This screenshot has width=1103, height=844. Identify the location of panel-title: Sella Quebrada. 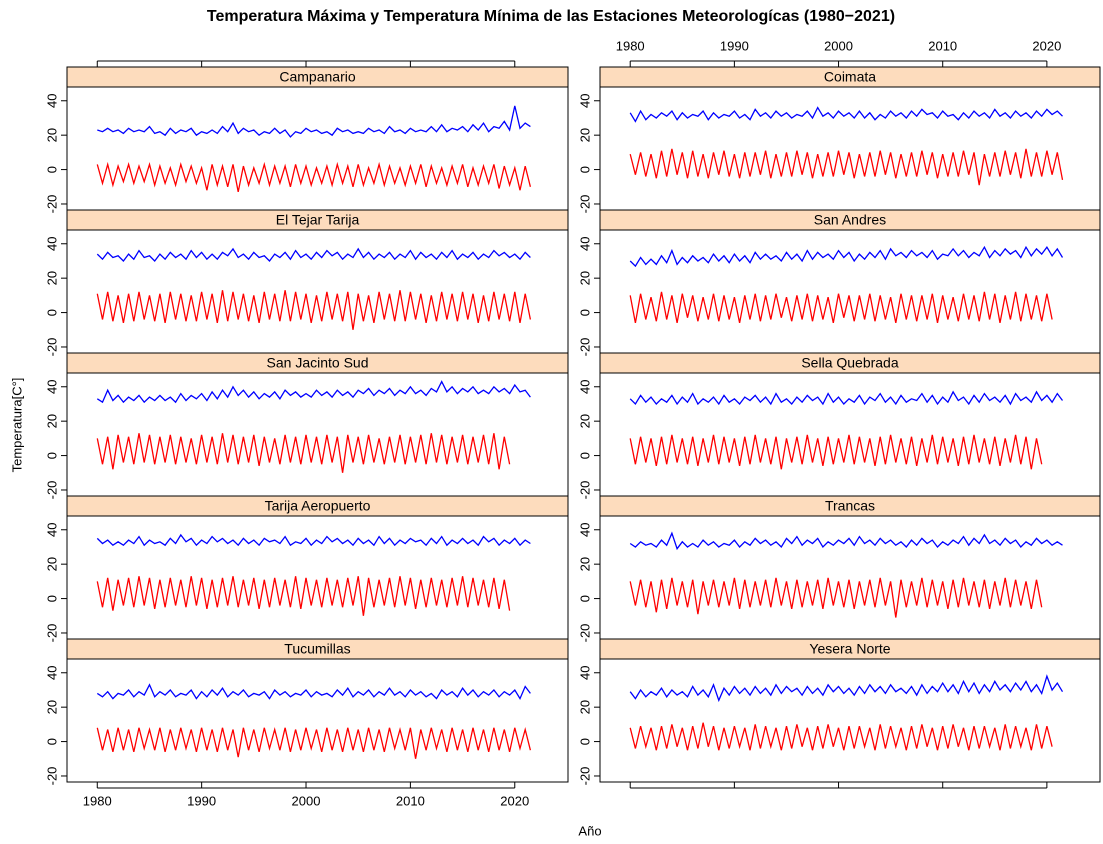
(850, 363).